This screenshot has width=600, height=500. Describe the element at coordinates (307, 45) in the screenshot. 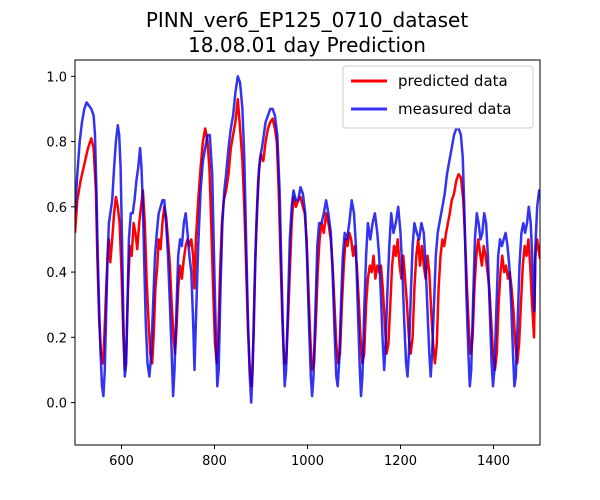

I see `chart-title-line-2: 18.08.01 day Prediction` at that location.